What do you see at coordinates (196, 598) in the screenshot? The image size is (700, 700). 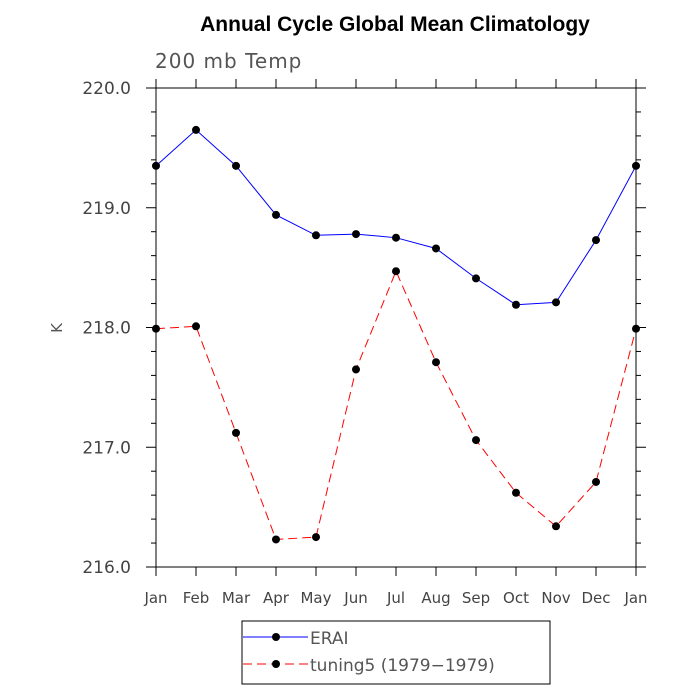 I see `x-tick-label: Feb` at bounding box center [196, 598].